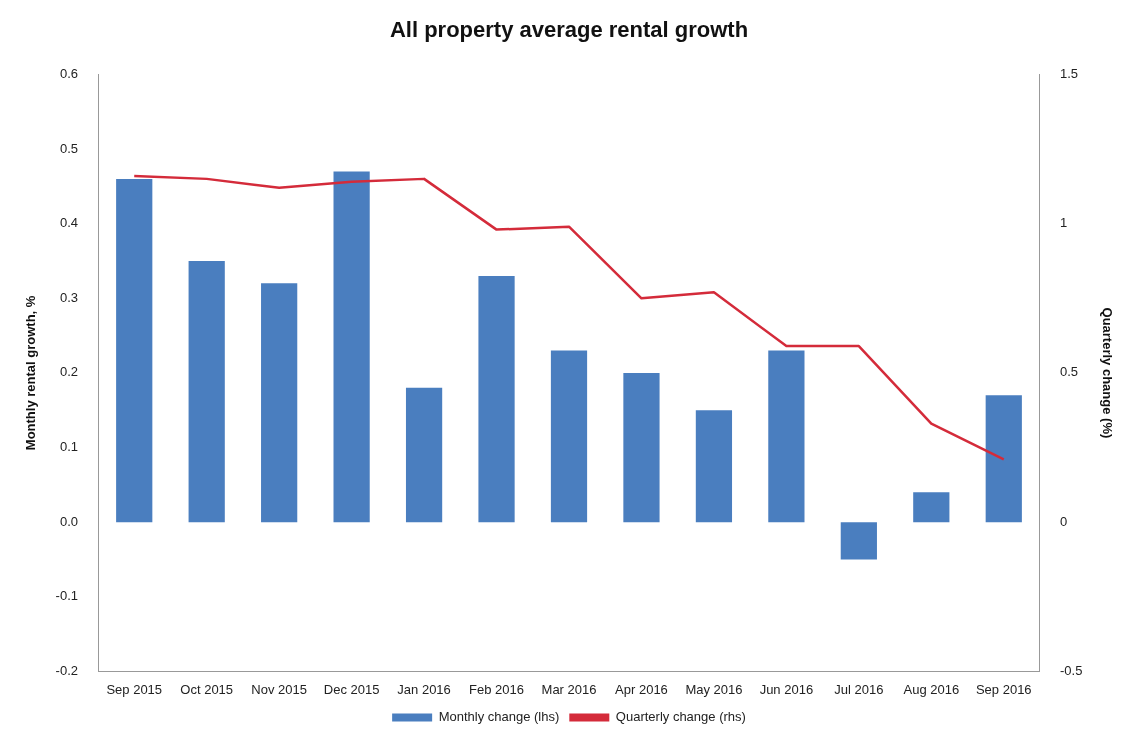 This screenshot has width=1138, height=744. I want to click on y-tick-label: 0.0, so click(68, 521).